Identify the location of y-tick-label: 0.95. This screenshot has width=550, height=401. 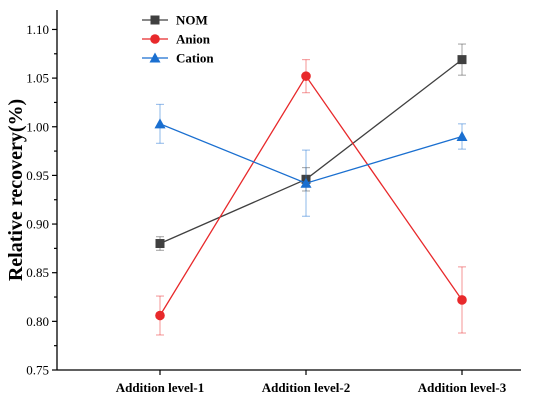
(37, 175).